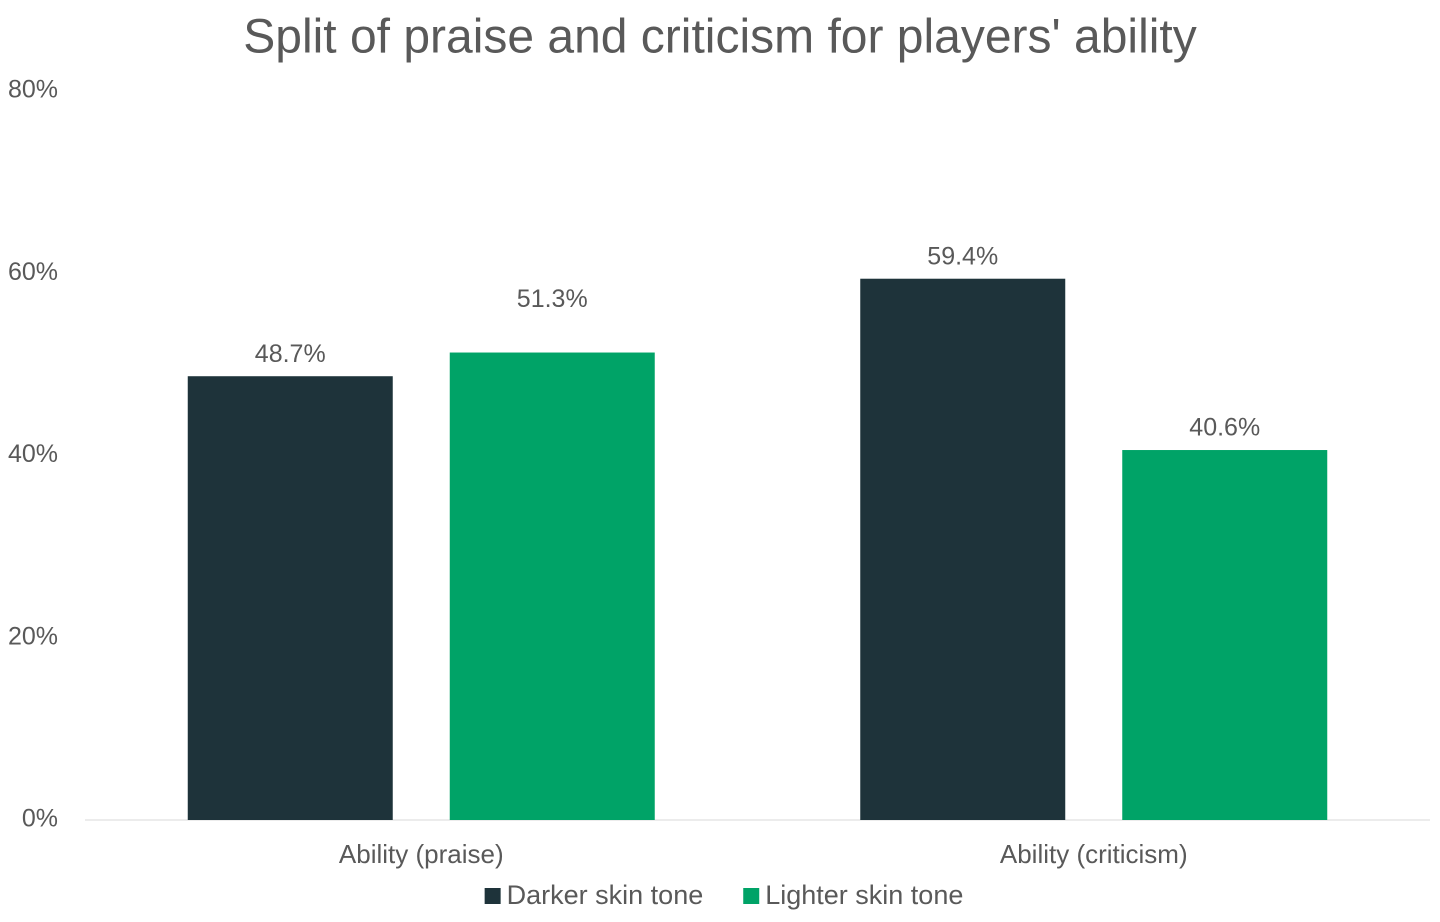  What do you see at coordinates (33, 272) in the screenshot?
I see `y-tick-label: 60%` at bounding box center [33, 272].